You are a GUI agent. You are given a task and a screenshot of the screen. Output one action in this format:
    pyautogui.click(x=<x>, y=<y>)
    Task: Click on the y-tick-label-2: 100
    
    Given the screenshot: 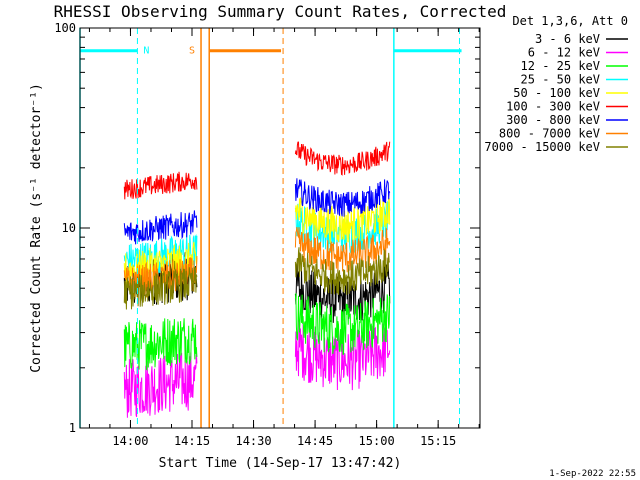 What is the action you would take?
    pyautogui.click(x=65, y=28)
    